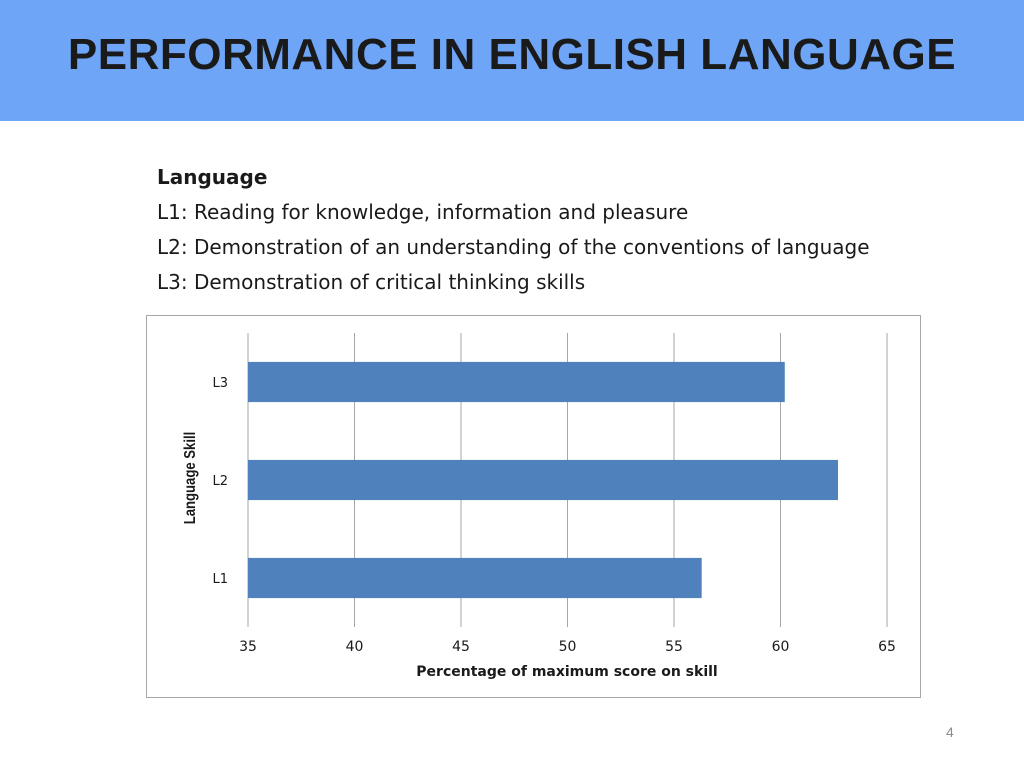 The width and height of the screenshot is (1024, 768). Describe the element at coordinates (887, 647) in the screenshot. I see `x-tick-label: 65` at that location.